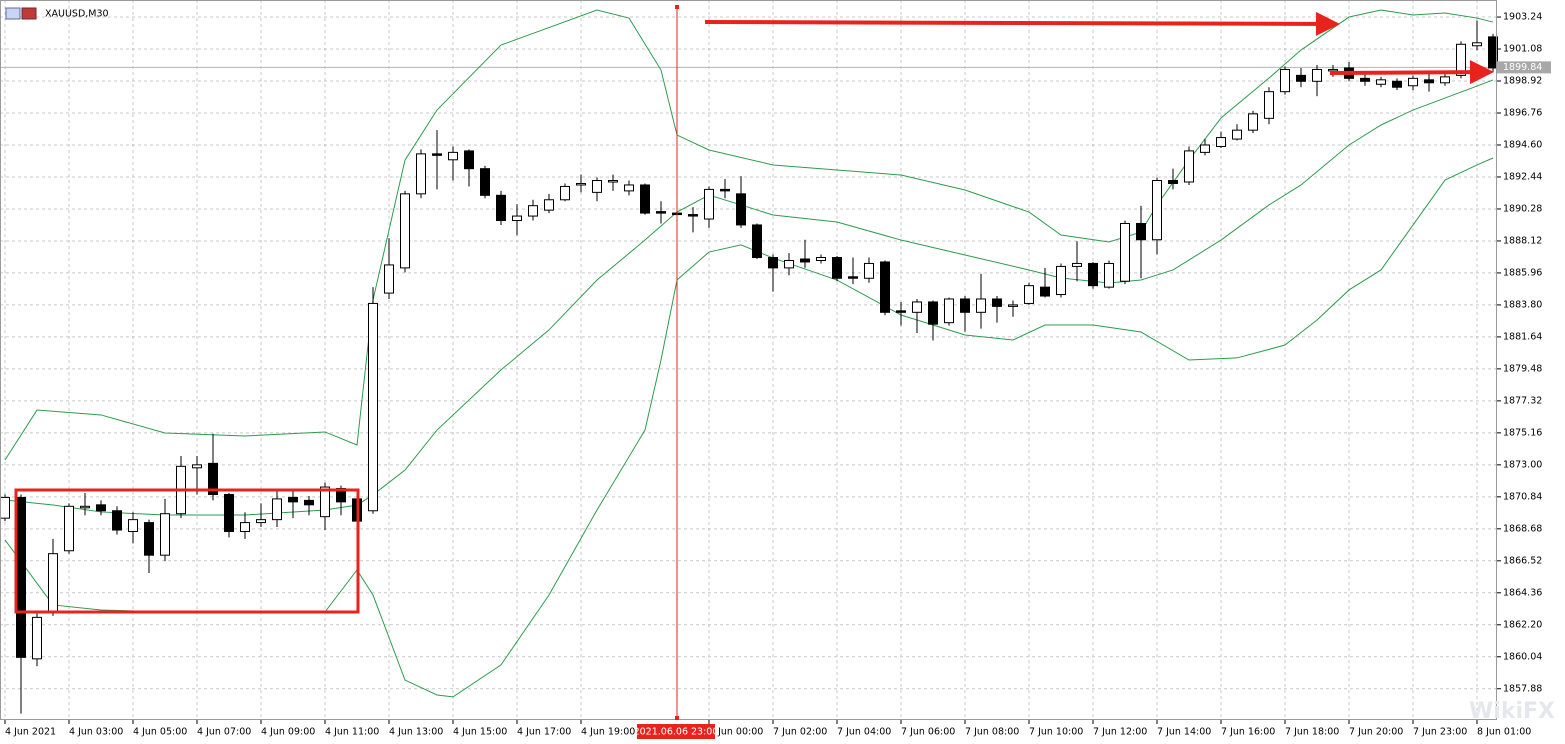 The image size is (1565, 744). What do you see at coordinates (1440, 732) in the screenshot?
I see `x-tick-label: 7 Jun 23:00` at bounding box center [1440, 732].